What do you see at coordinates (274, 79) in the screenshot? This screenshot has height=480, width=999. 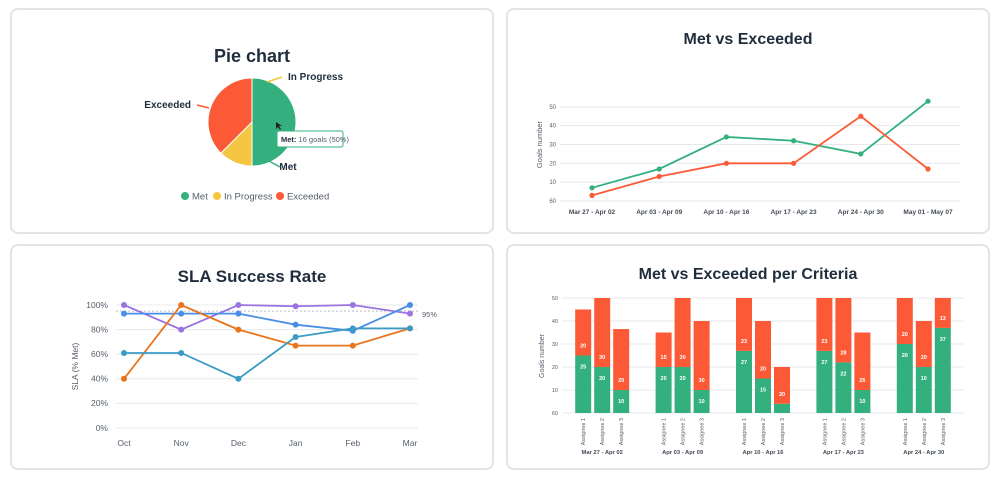 I see `pie-leader-in-progress` at bounding box center [274, 79].